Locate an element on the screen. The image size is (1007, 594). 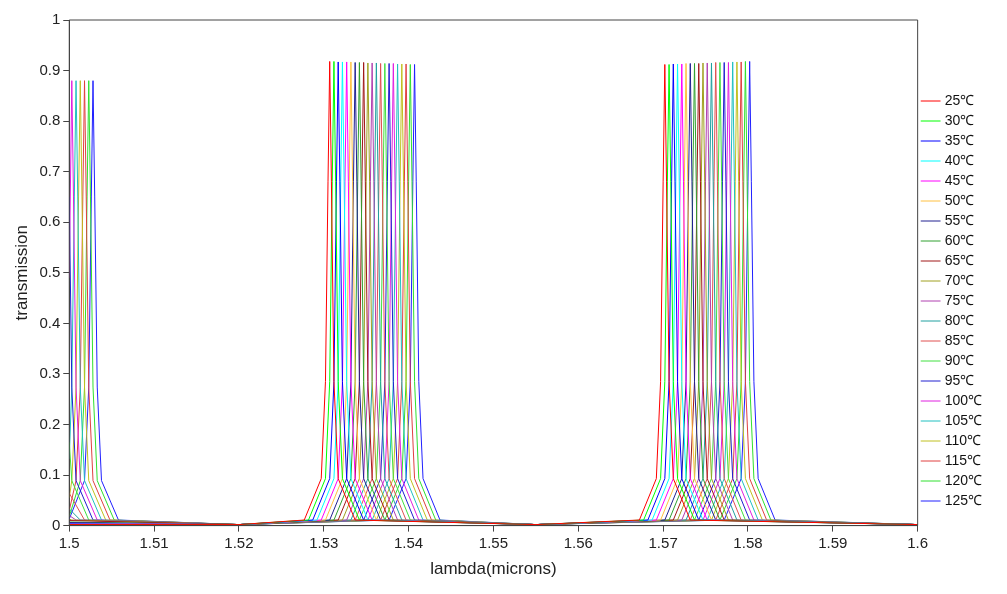
legend-label: 80℃ is located at coordinates (959, 319).